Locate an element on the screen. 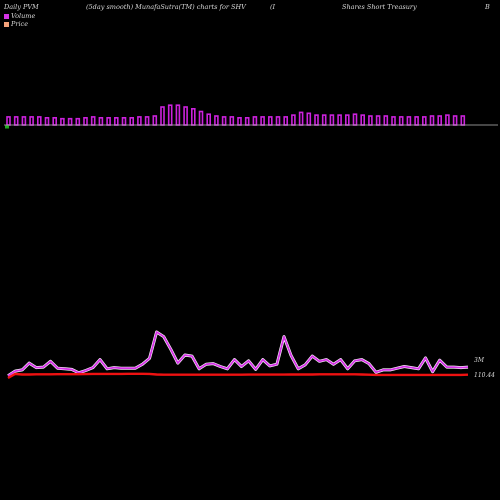 The width and height of the screenshot is (500, 500). chart-title-bracket: (I is located at coordinates (273, 7).